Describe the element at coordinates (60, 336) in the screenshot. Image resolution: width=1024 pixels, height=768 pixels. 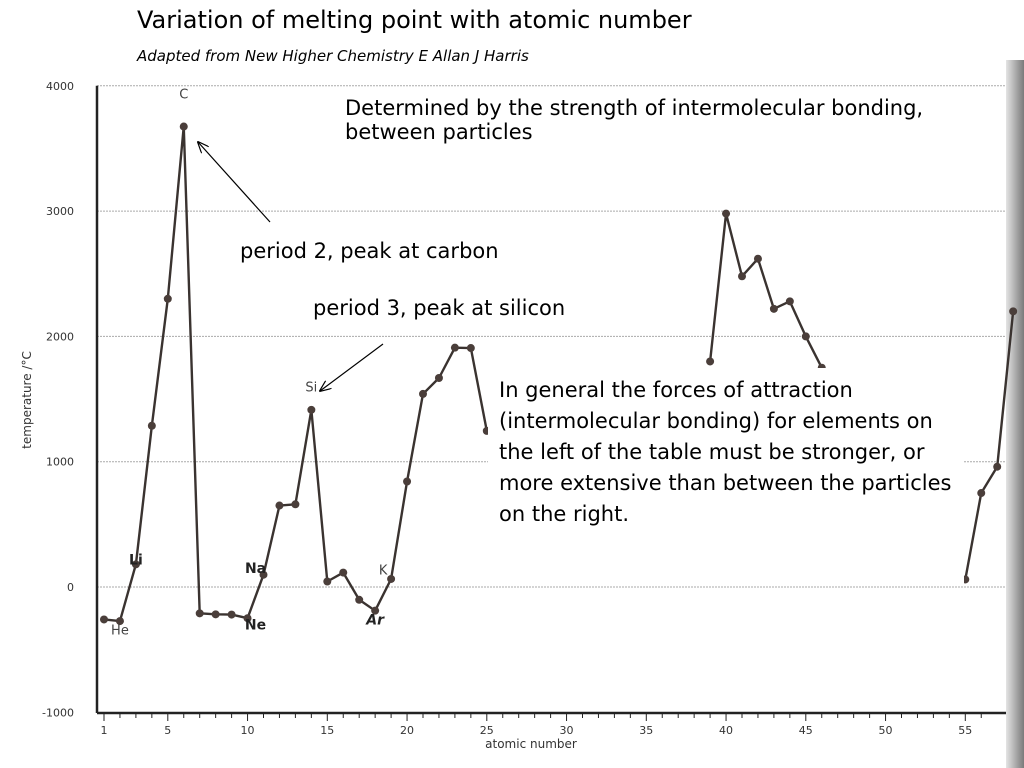
I see `y-tick-label: 2000` at that location.